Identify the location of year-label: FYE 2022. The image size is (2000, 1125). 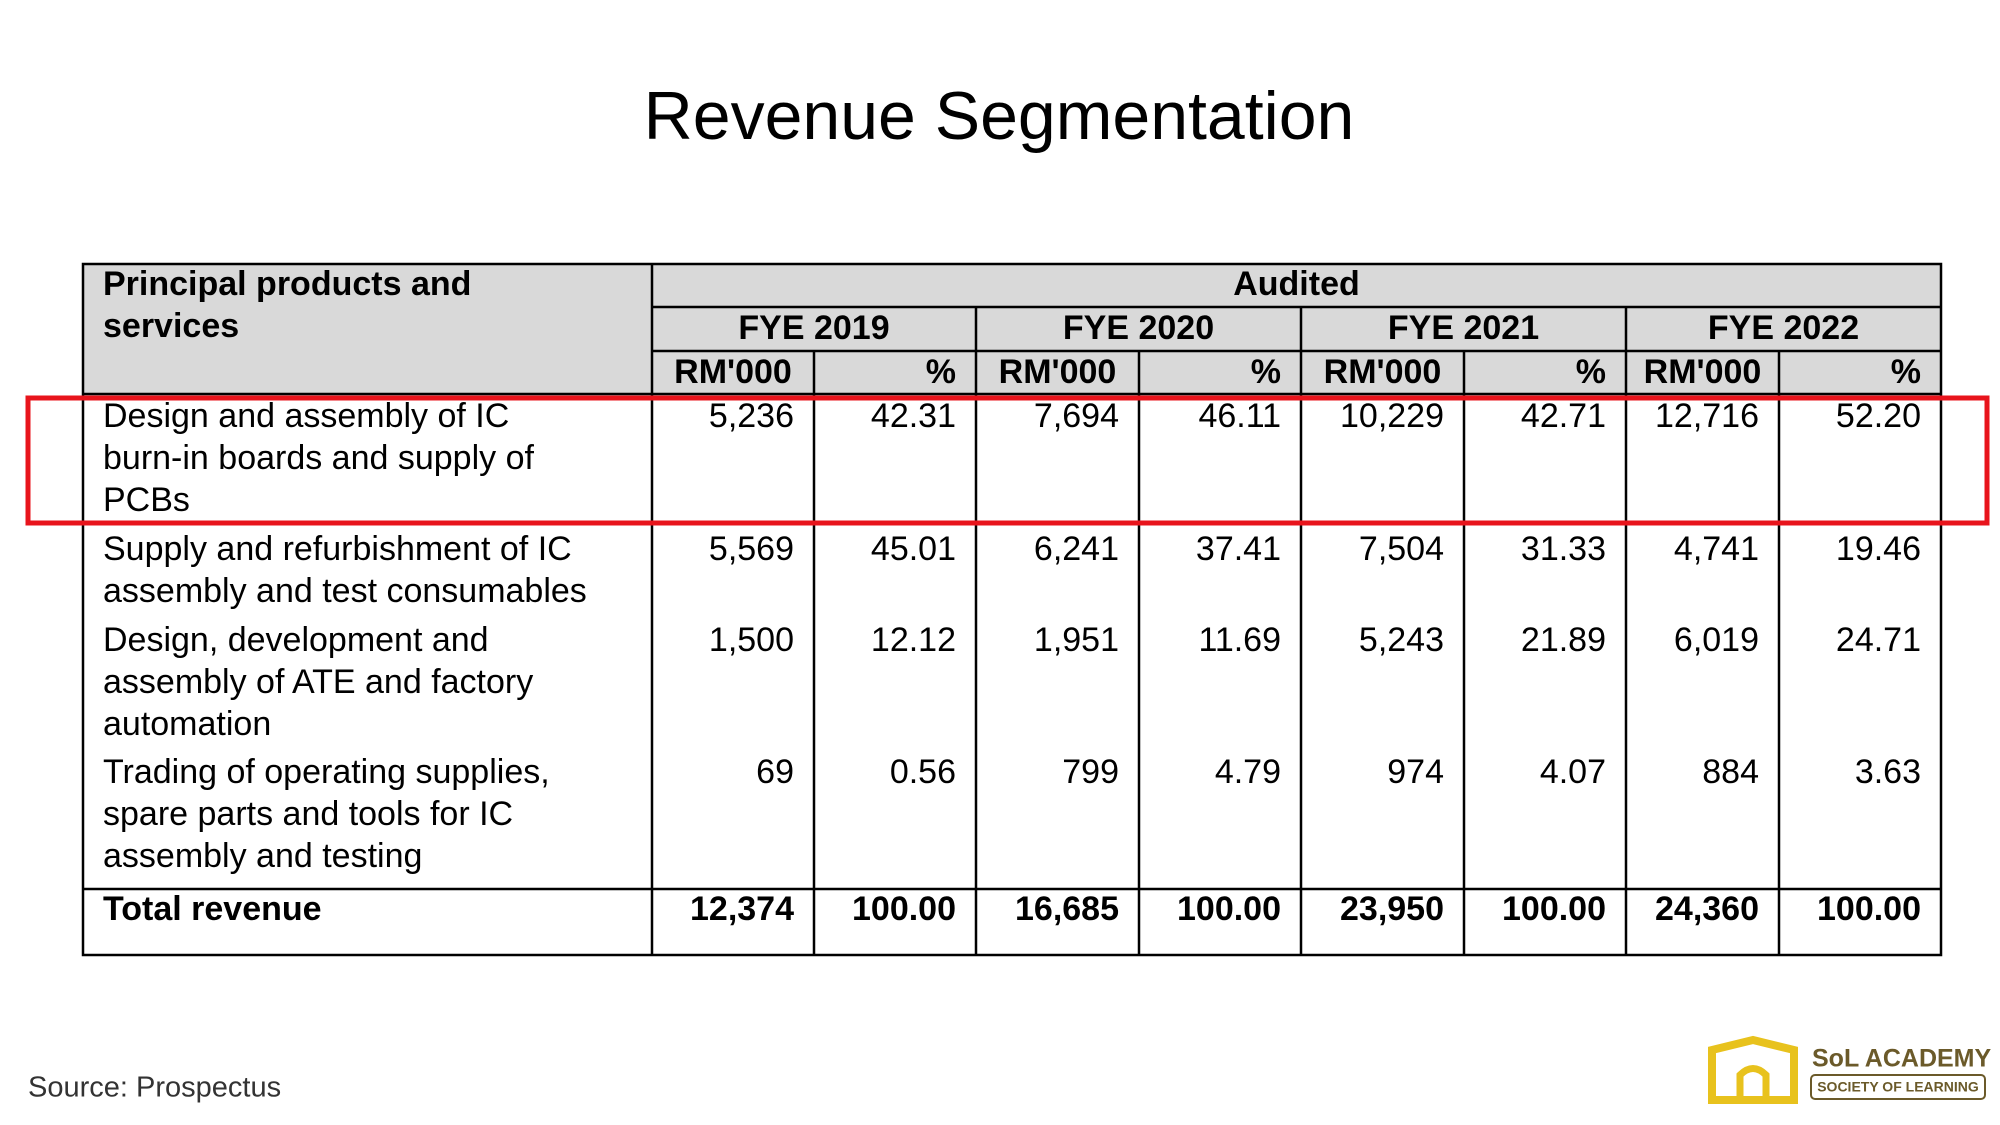
(1783, 328).